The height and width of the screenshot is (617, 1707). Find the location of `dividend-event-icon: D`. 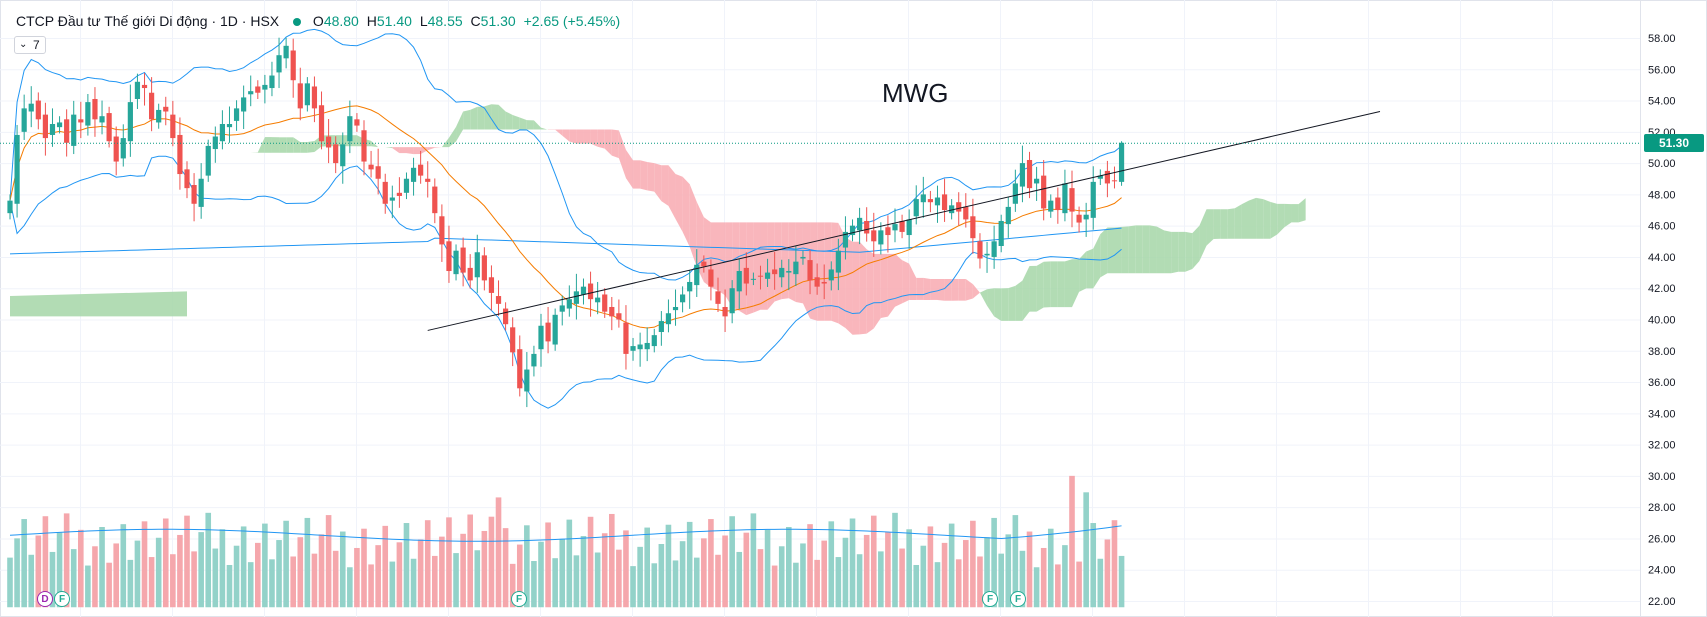

dividend-event-icon: D is located at coordinates (45, 599).